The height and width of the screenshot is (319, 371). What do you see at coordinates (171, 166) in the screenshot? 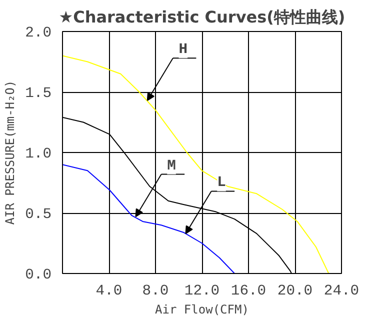
I see `annotation: M` at bounding box center [171, 166].